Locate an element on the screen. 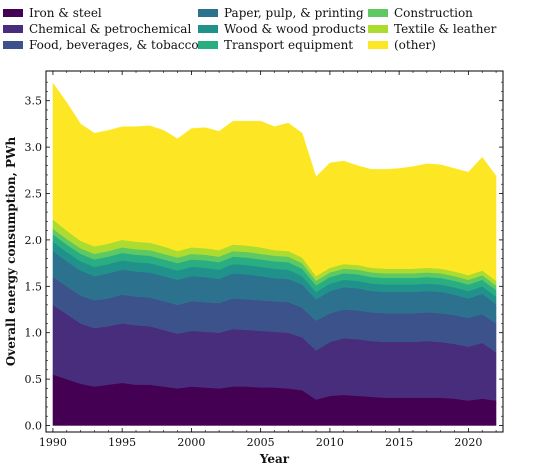 Image resolution: width=550 pixels, height=475 pixels. x-tick-label: 1990 is located at coordinates (53, 442).